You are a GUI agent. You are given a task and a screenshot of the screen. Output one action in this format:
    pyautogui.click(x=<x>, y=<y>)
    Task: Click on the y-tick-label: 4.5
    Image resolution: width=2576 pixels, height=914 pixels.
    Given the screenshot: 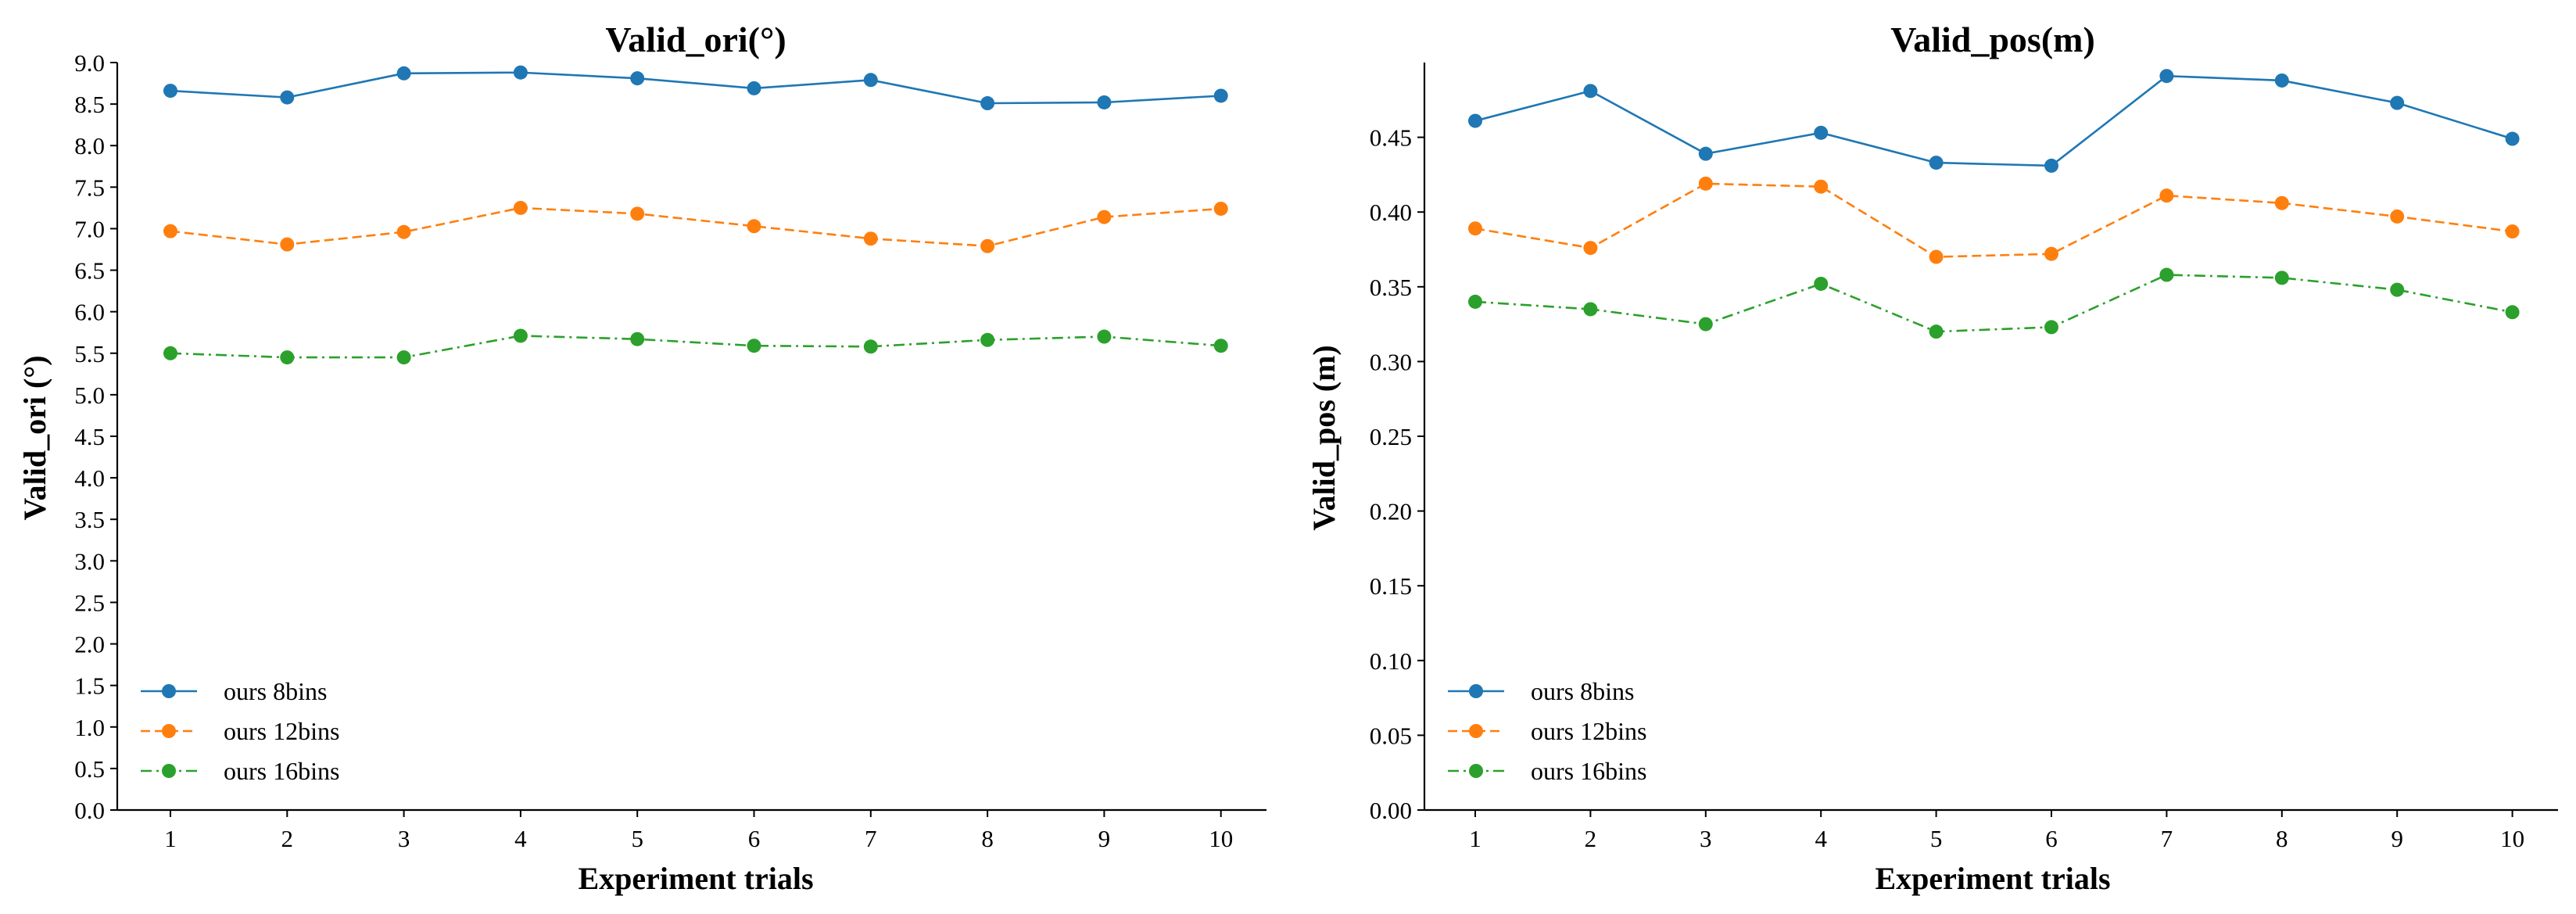 What is the action you would take?
    pyautogui.click(x=89, y=436)
    